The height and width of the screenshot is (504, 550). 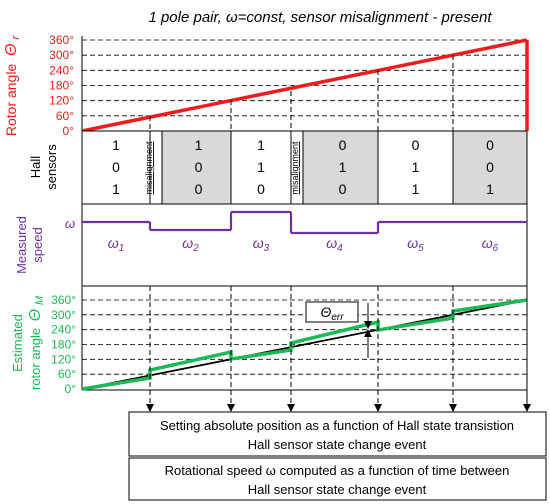 I want to click on speed-compute-box, so click(x=337, y=479).